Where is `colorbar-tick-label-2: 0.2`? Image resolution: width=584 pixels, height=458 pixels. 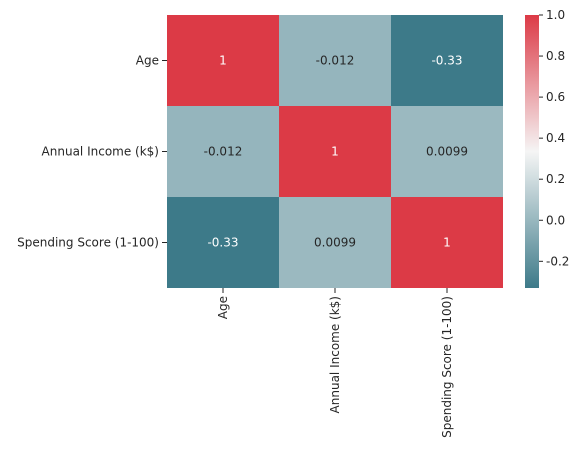 colorbar-tick-label-2: 0.2 is located at coordinates (555, 179).